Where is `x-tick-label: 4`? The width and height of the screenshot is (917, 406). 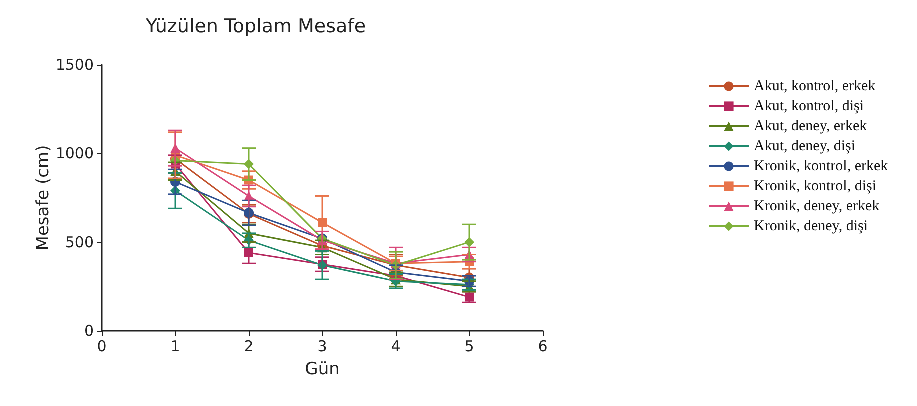 x-tick-label: 4 is located at coordinates (396, 347).